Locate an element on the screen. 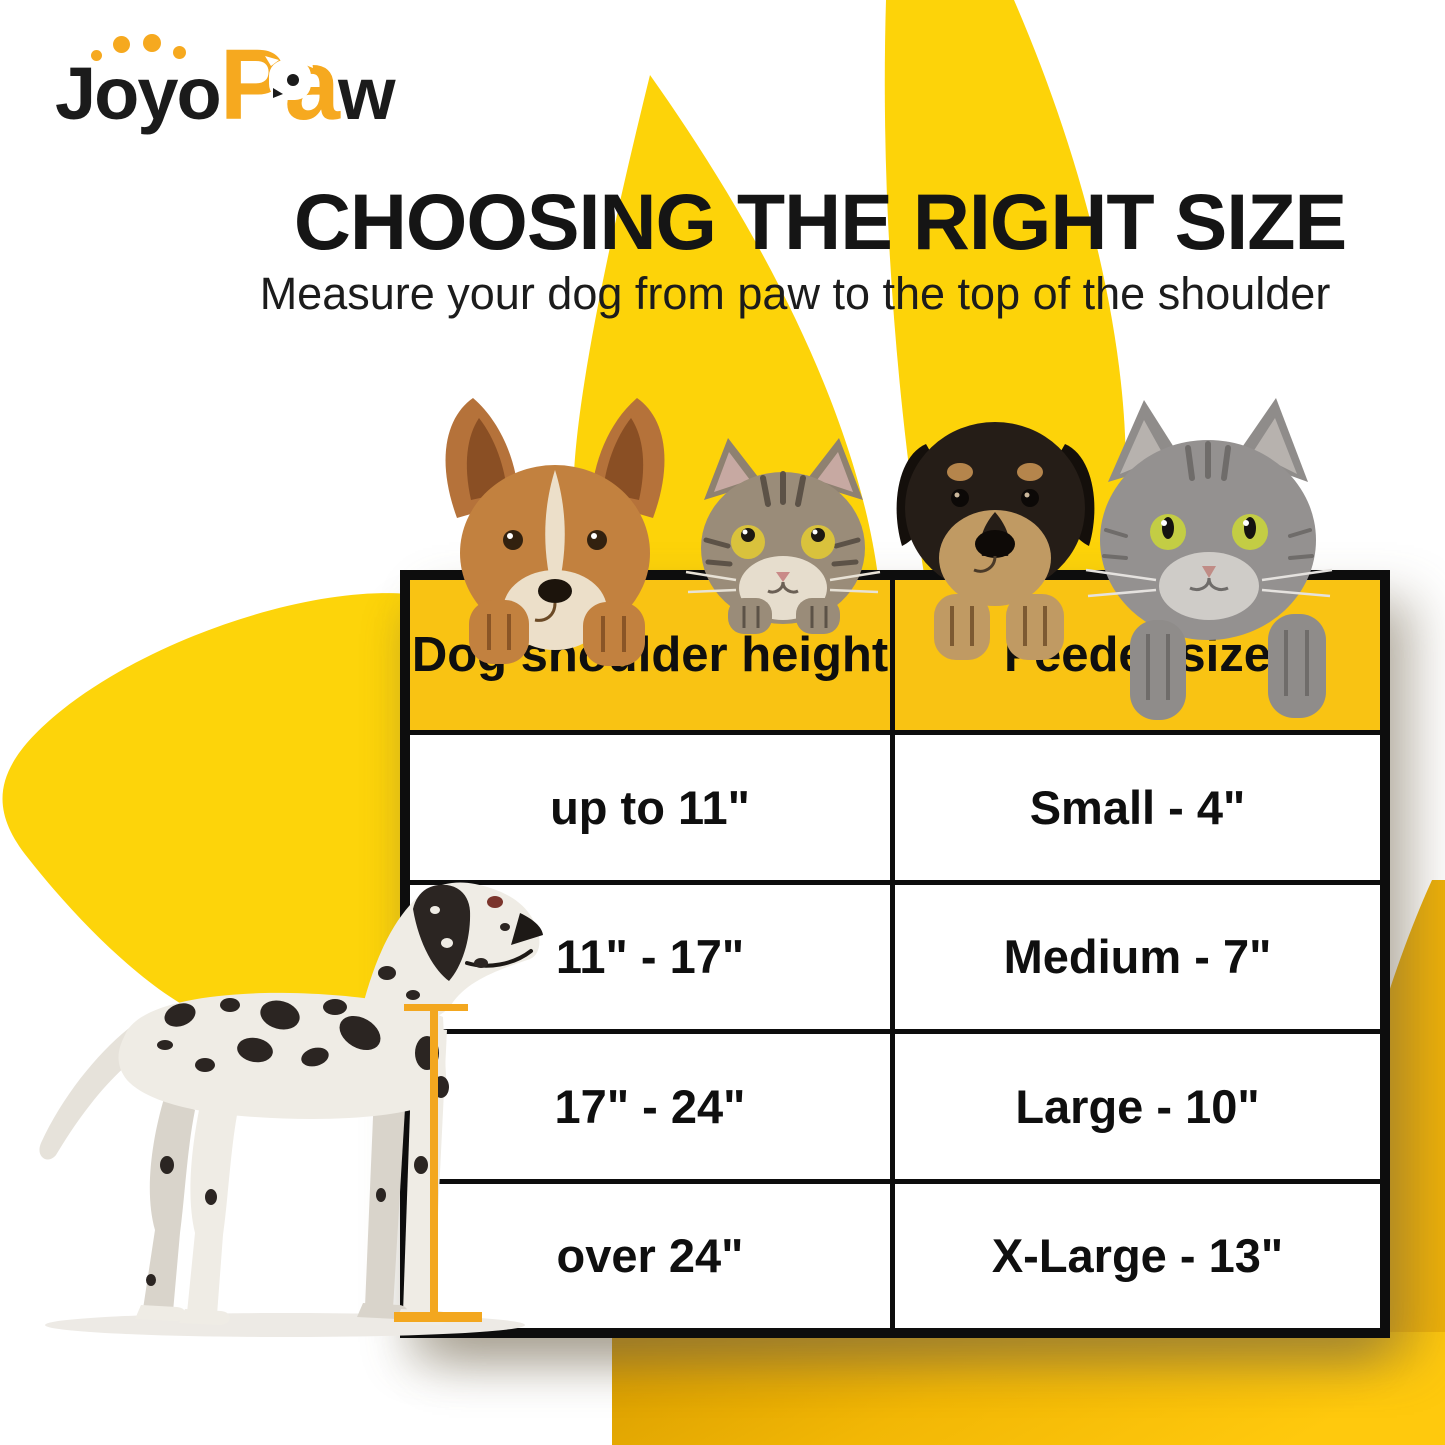 The width and height of the screenshot is (1445, 1445). table-cell-size-row3: Large - 10" is located at coordinates (1137, 1104).